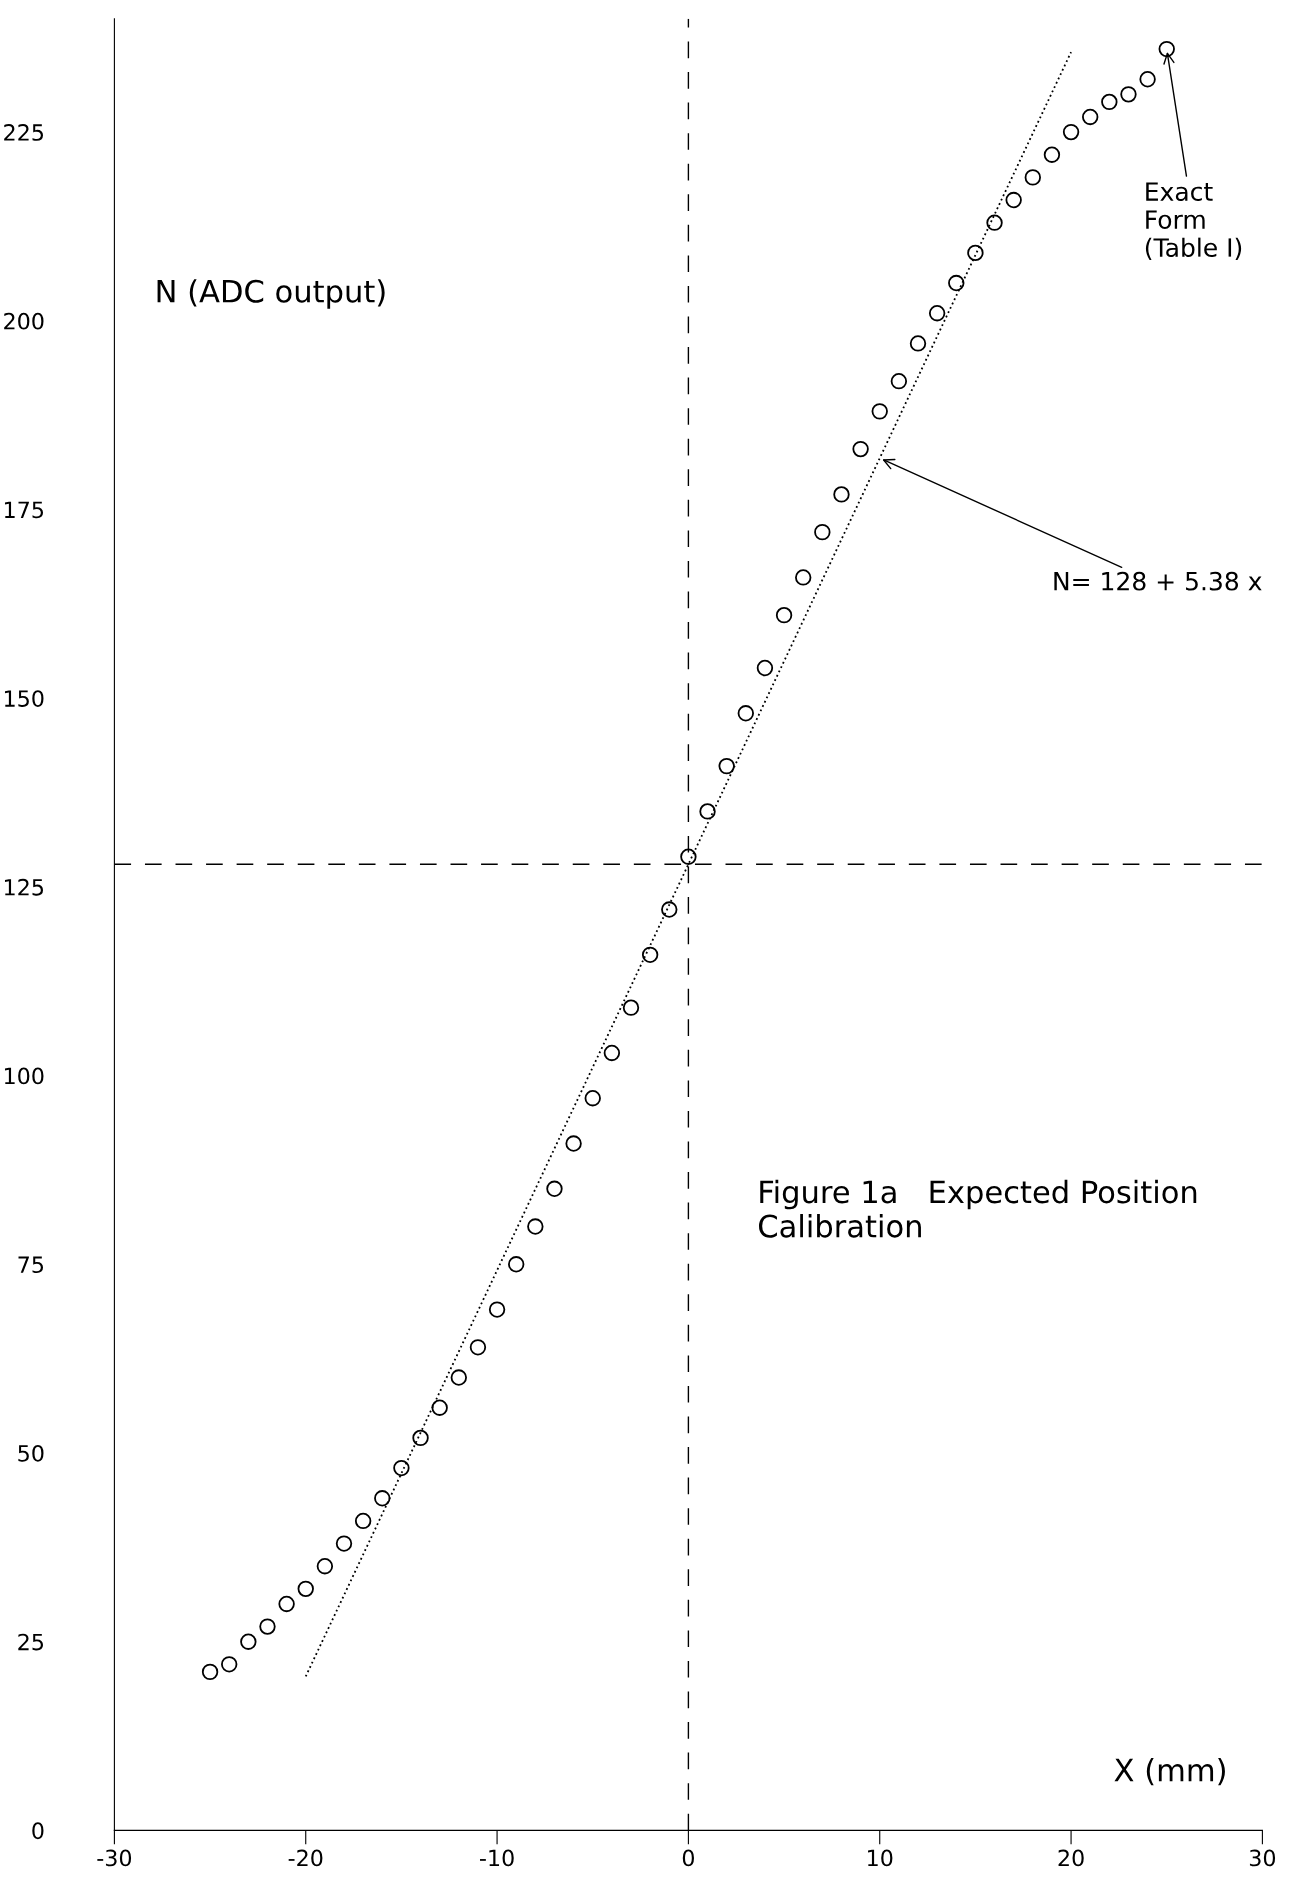 The image size is (1315, 1887). What do you see at coordinates (1193, 221) in the screenshot?
I see `annotation: Exact Form (Table I)` at bounding box center [1193, 221].